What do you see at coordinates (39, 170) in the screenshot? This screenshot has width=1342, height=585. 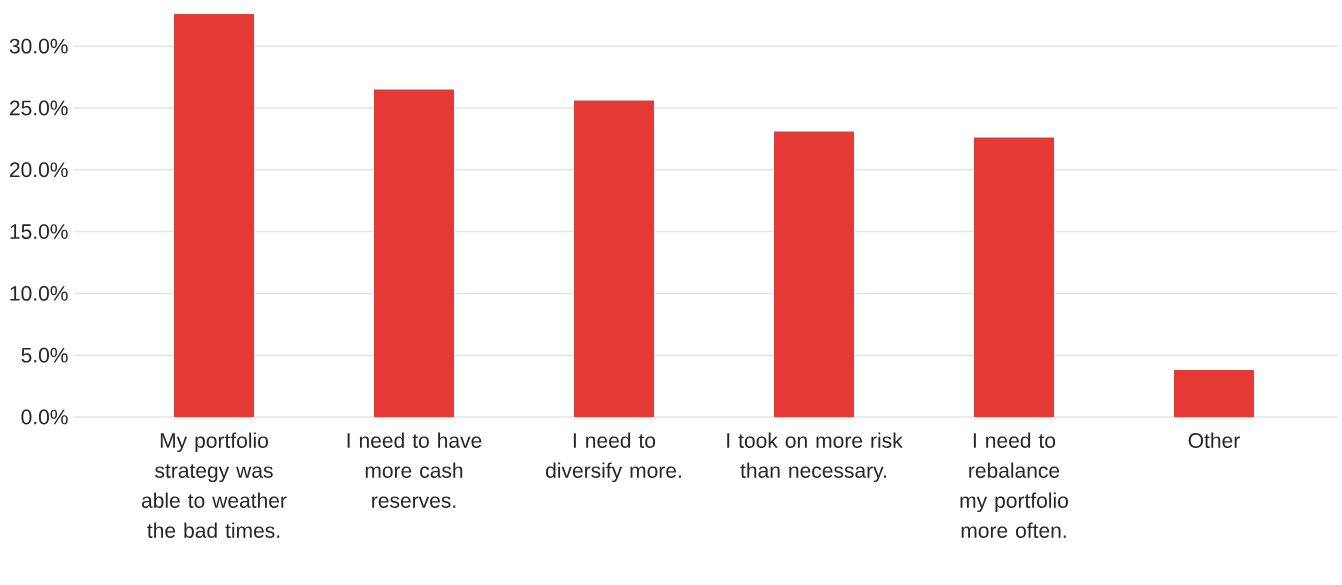 I see `y-tick-label: 20.0%` at bounding box center [39, 170].